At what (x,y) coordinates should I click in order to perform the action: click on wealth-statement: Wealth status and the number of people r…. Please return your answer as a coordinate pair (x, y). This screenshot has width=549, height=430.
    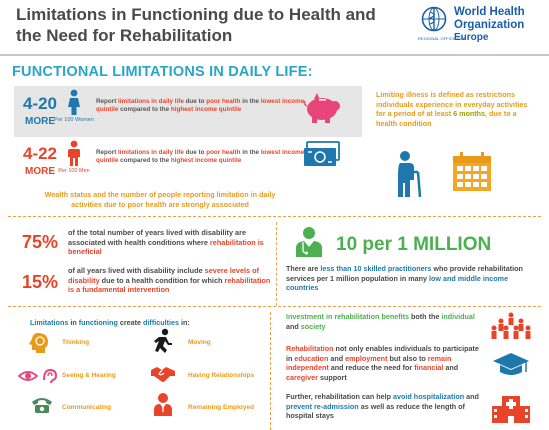
    Looking at the image, I should click on (160, 199).